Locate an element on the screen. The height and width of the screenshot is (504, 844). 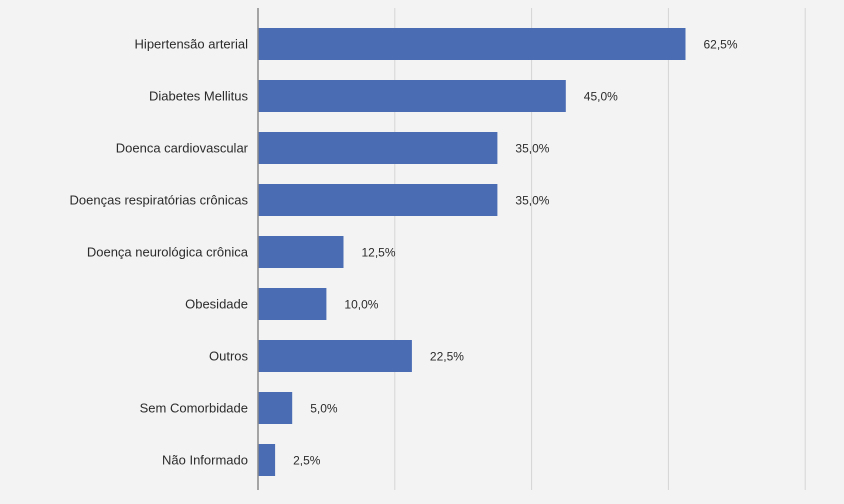
category-label: Sem Comorbidade is located at coordinates (194, 408).